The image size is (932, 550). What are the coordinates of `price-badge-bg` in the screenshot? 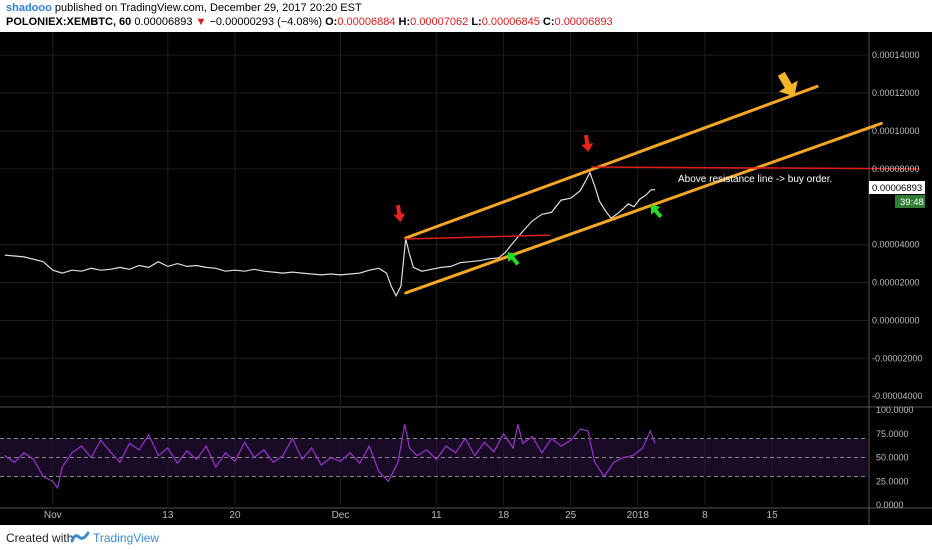 It's located at (897, 187).